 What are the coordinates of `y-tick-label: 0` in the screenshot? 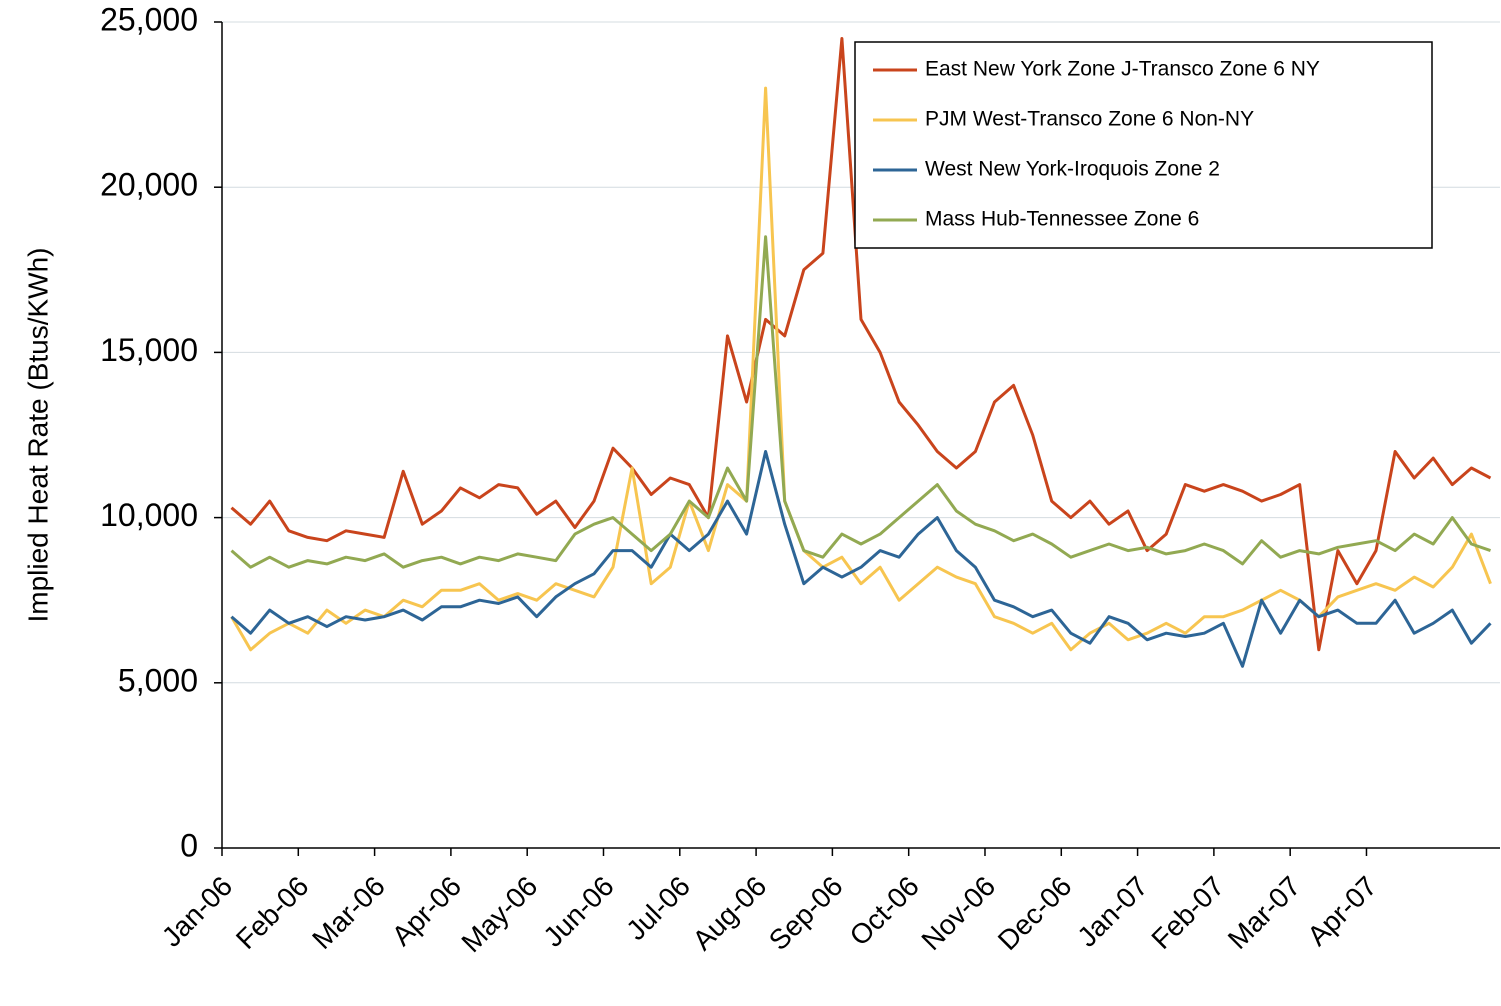 It's located at (189, 845).